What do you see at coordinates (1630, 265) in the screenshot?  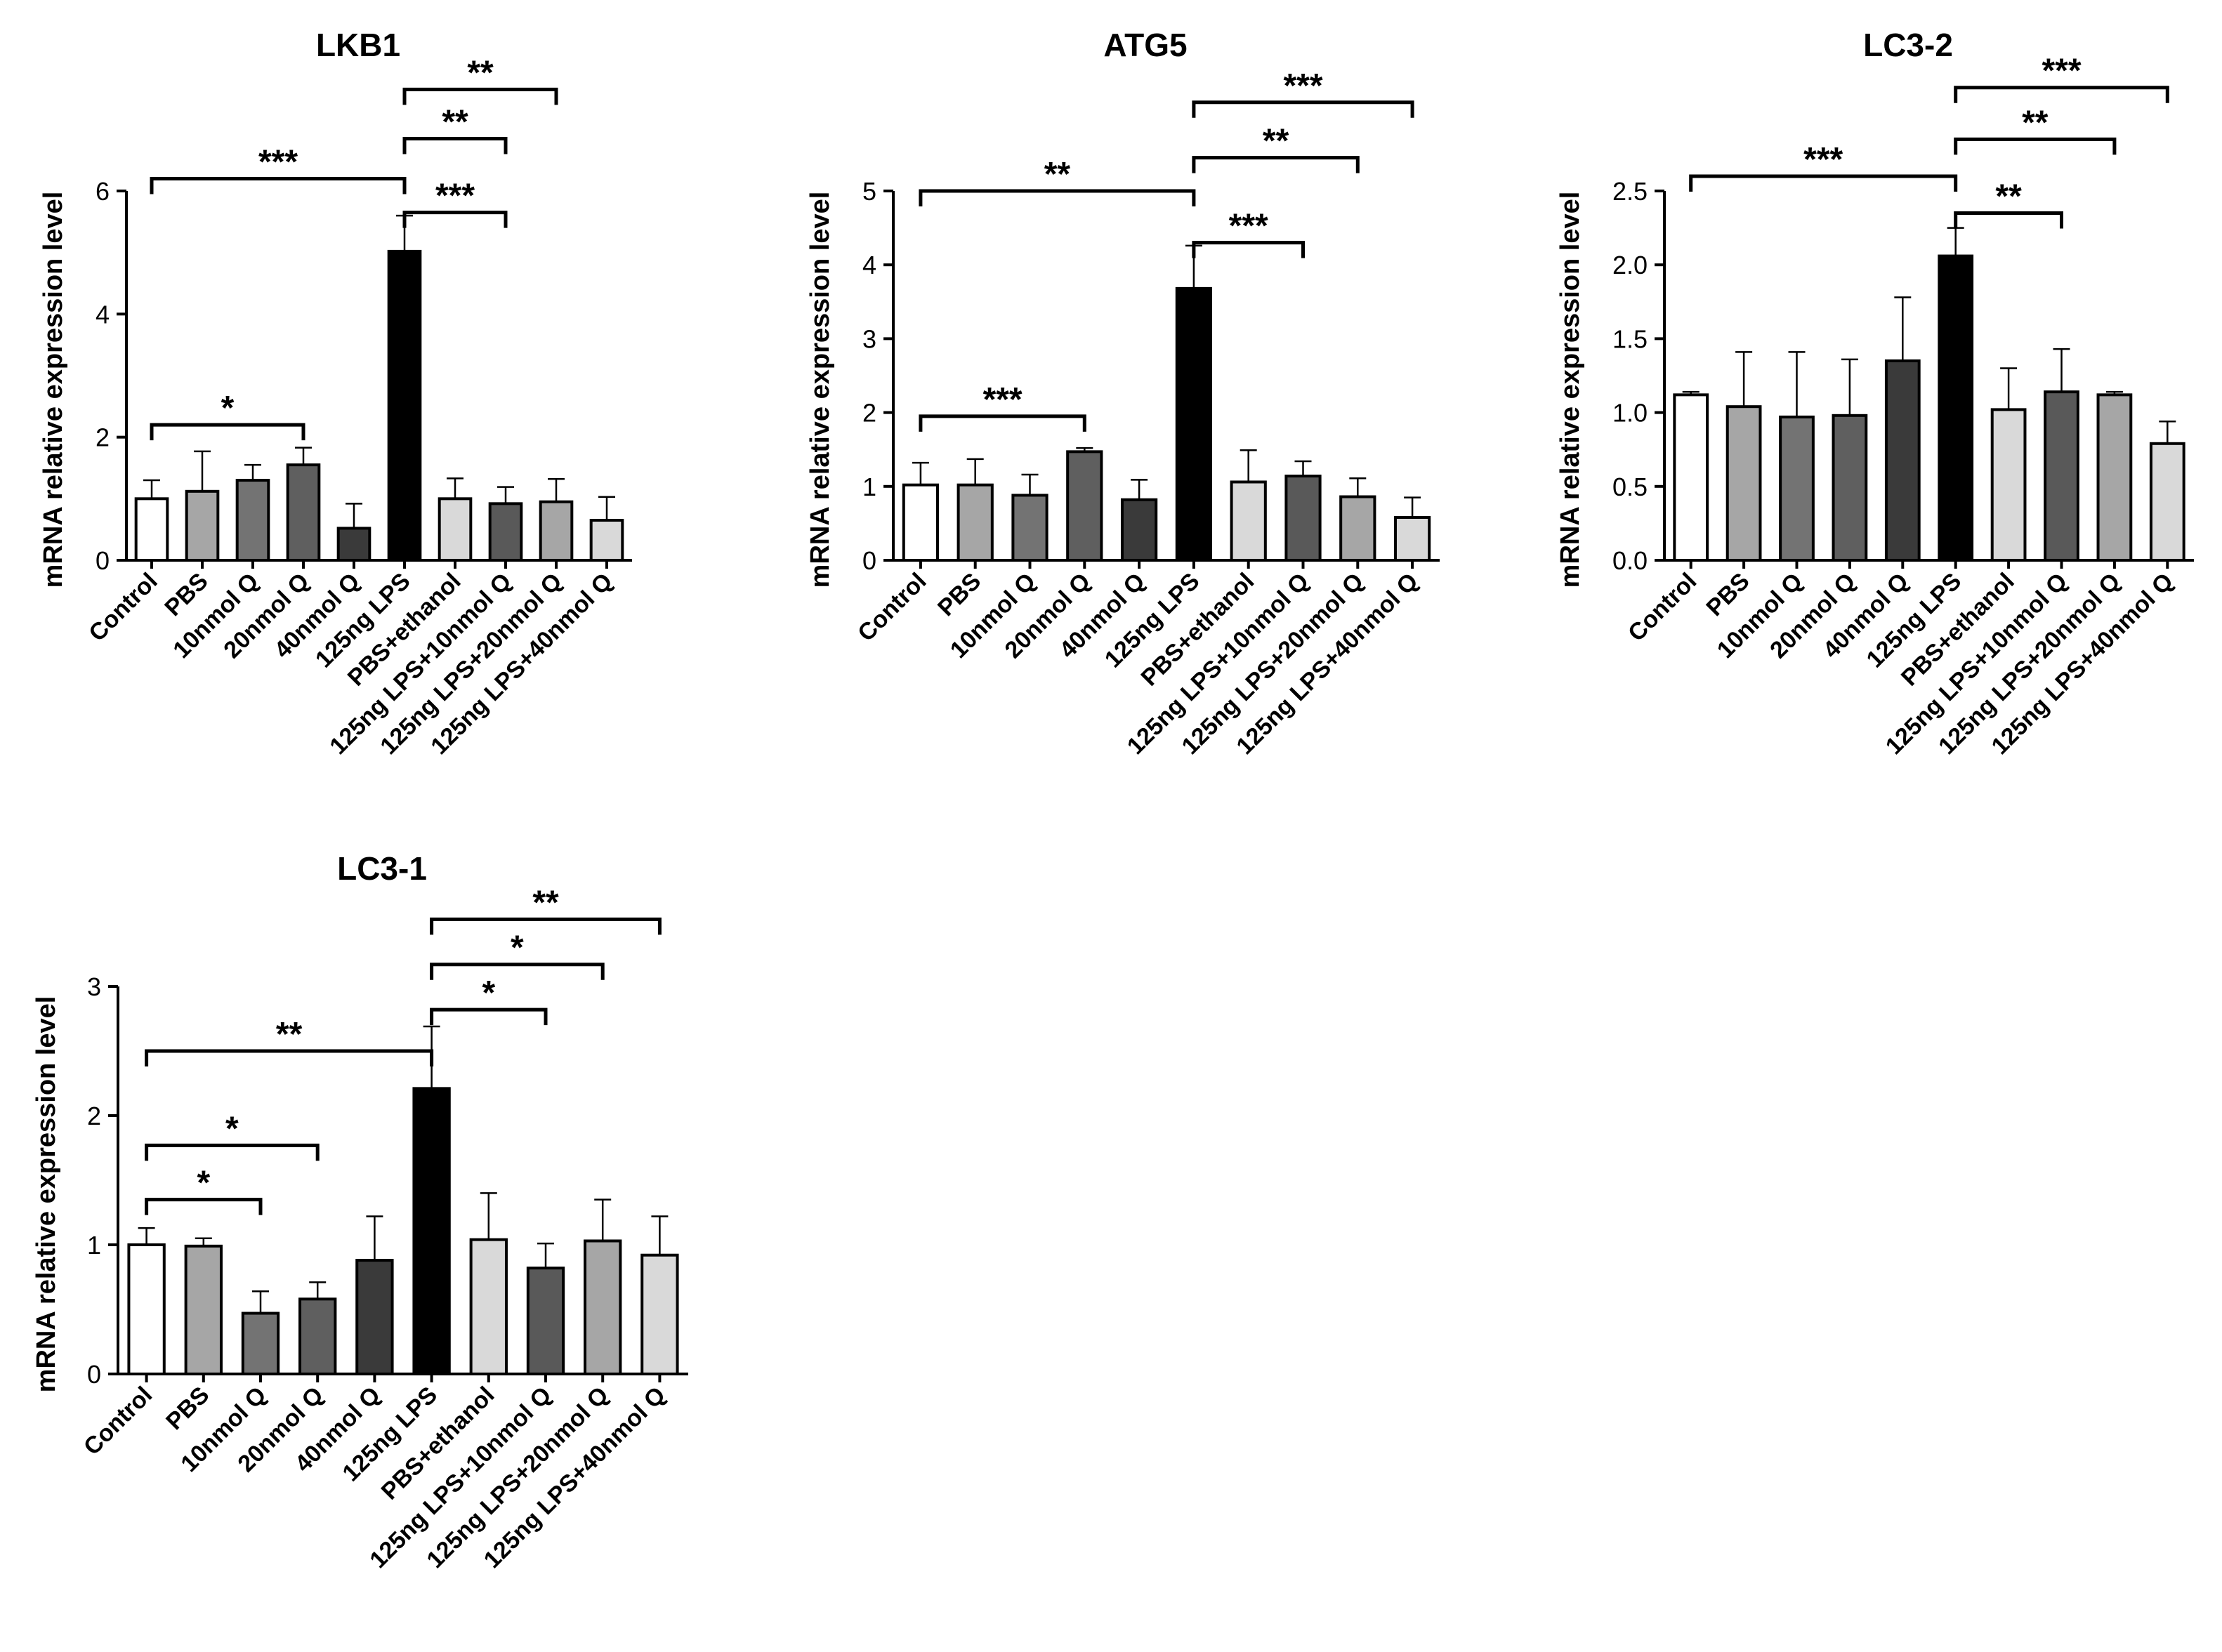 I see `y-tick-label: 2.0` at bounding box center [1630, 265].